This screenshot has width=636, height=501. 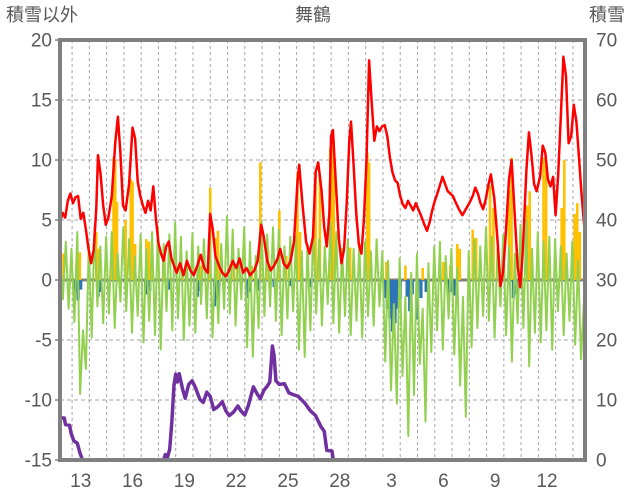 I want to click on axis-tick-label: 9, so click(x=495, y=481).